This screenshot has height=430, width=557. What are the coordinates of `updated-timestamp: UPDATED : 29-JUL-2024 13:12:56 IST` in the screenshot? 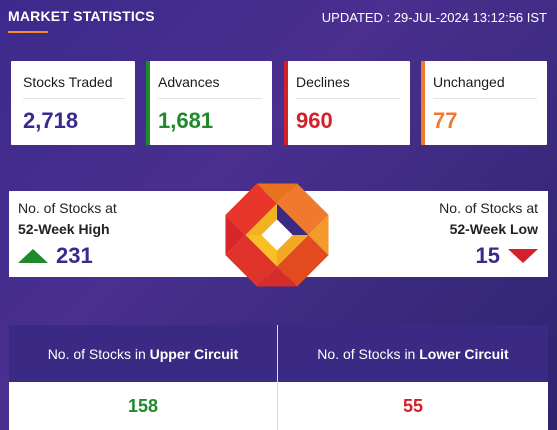 It's located at (434, 17).